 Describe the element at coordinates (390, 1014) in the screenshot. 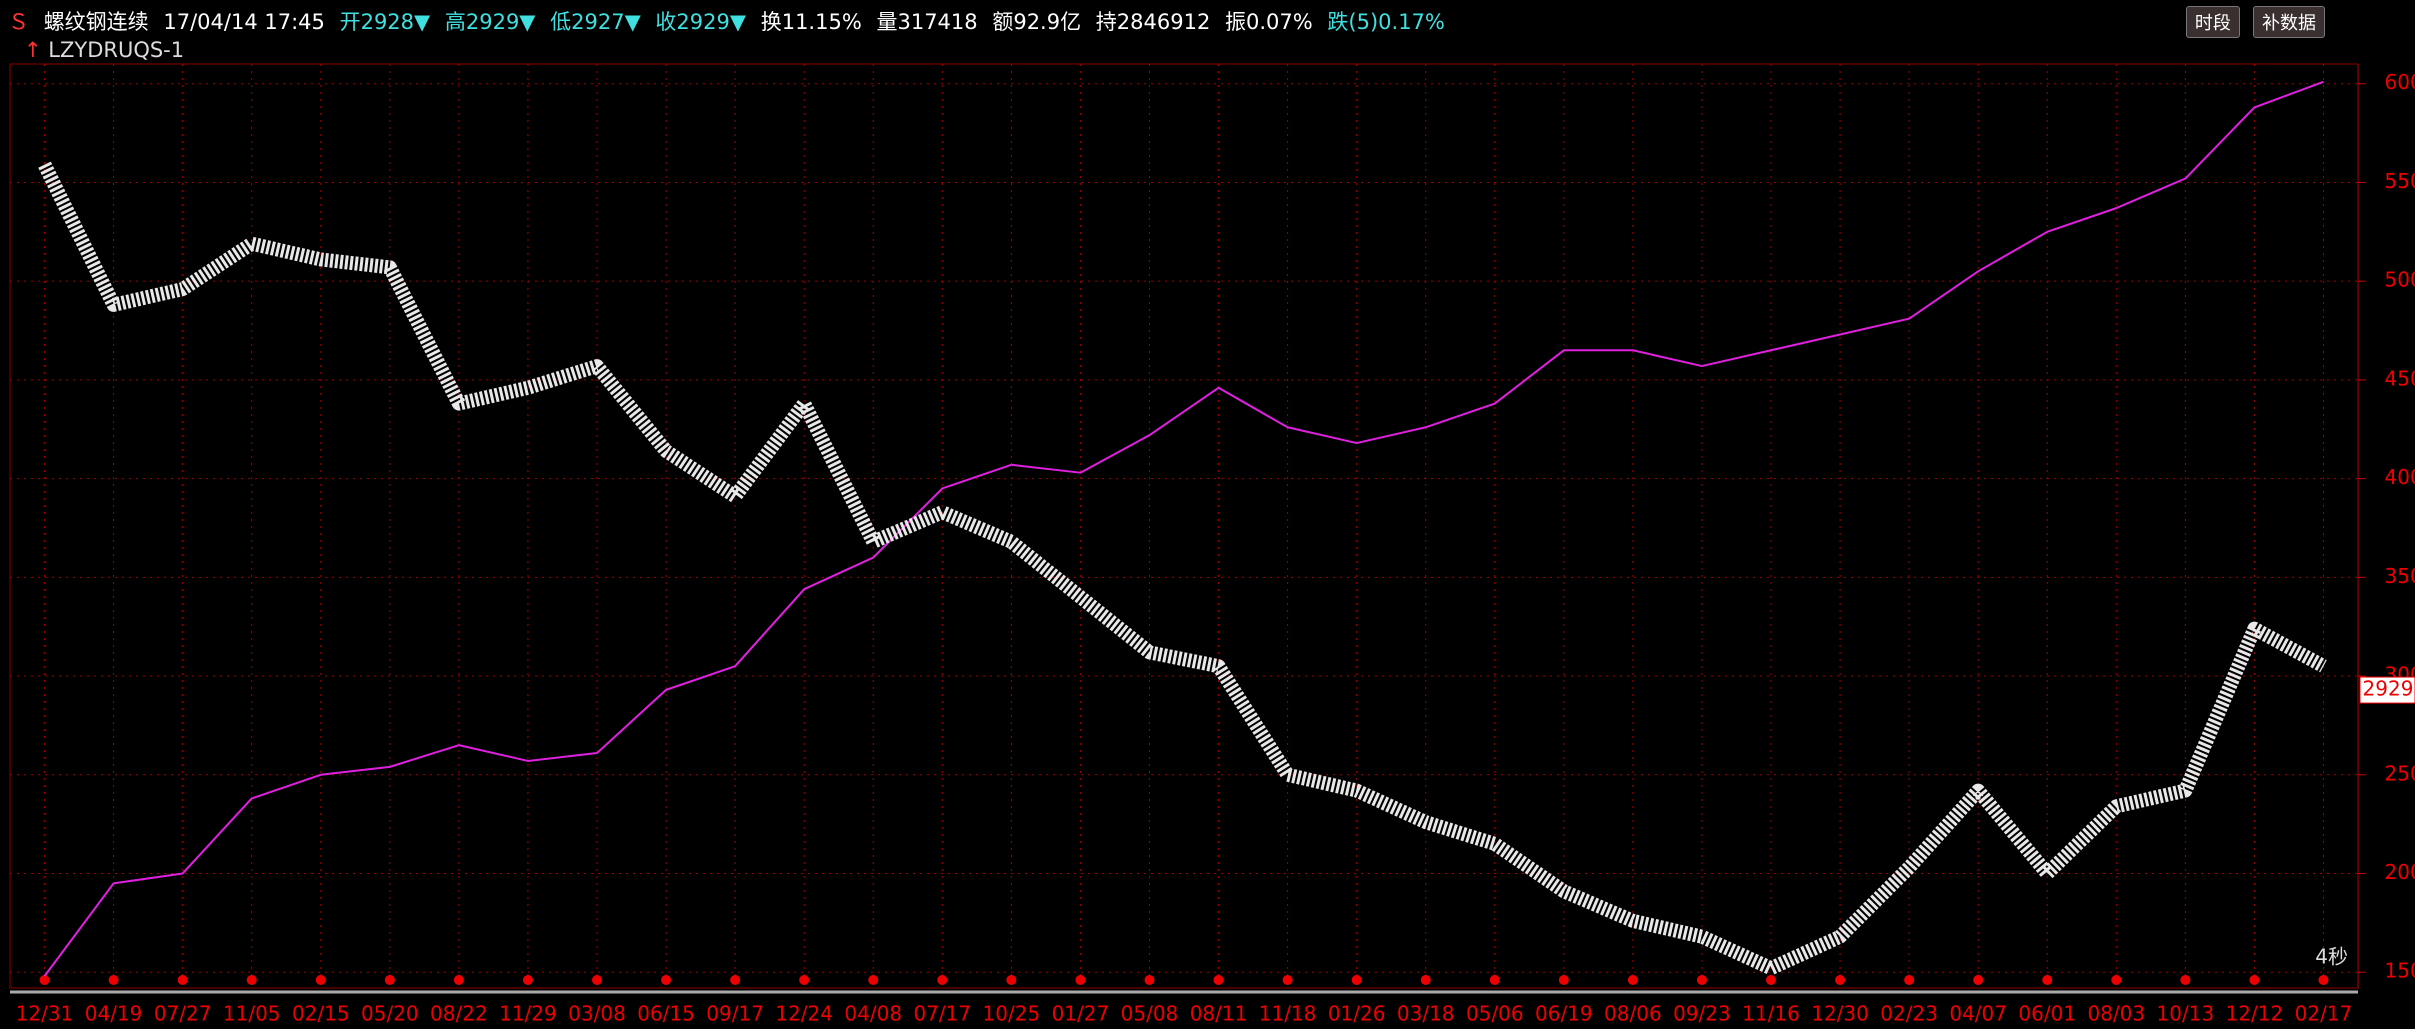

I see `x-tick-label: 05/20` at that location.